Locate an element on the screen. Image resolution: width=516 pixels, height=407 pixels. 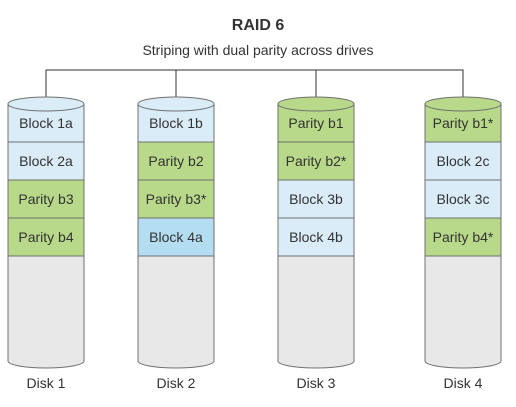
block-label: Block 4b is located at coordinates (316, 237).